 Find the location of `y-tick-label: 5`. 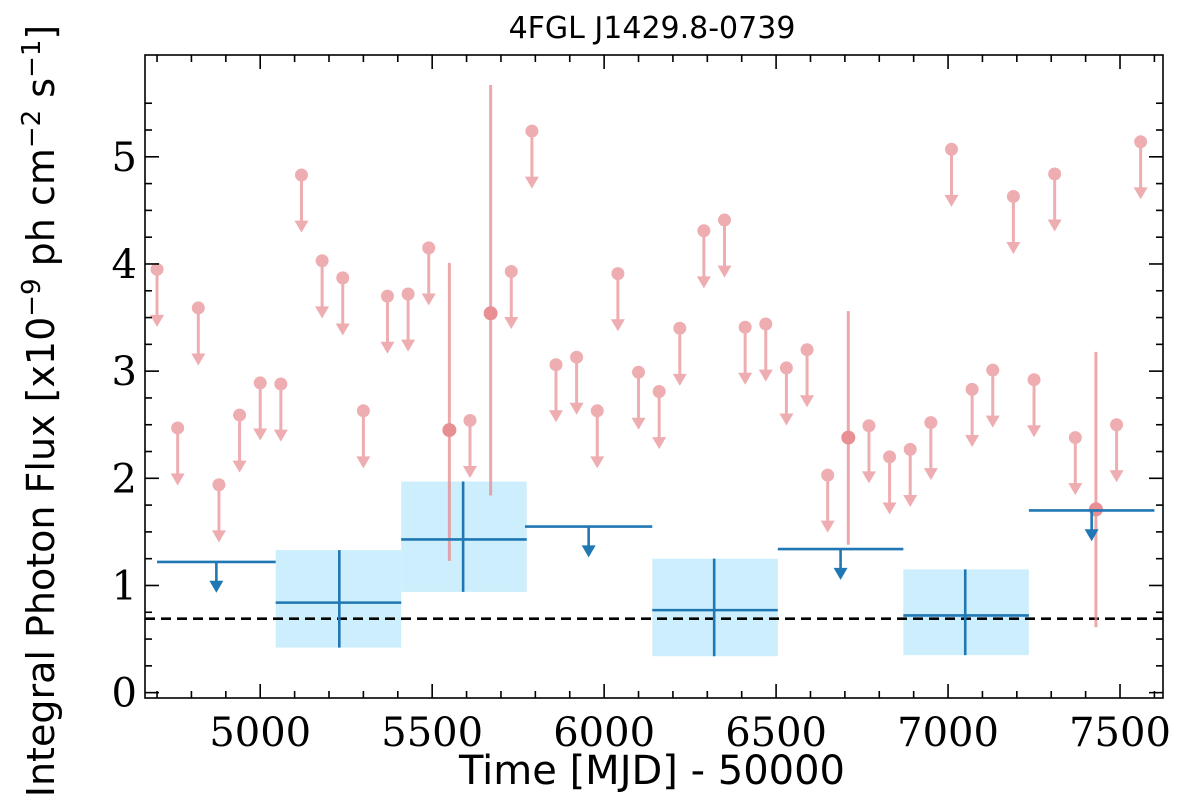

y-tick-label: 5 is located at coordinates (124, 158).